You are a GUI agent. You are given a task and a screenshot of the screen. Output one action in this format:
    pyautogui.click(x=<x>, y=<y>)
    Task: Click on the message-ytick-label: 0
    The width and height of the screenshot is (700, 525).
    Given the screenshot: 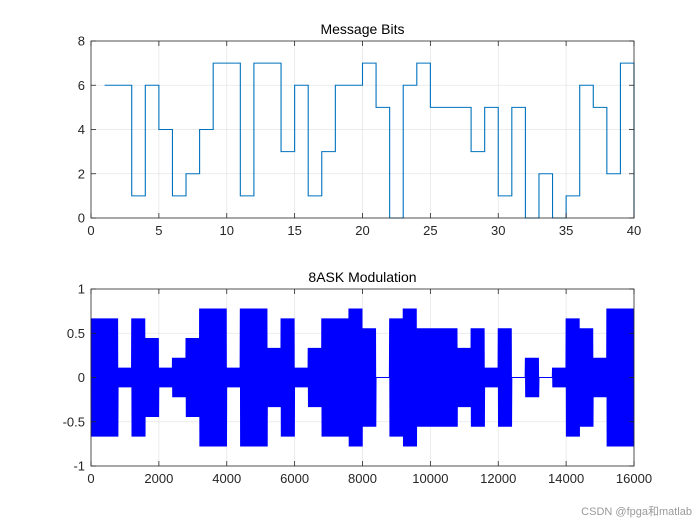 What is the action you would take?
    pyautogui.click(x=81, y=218)
    